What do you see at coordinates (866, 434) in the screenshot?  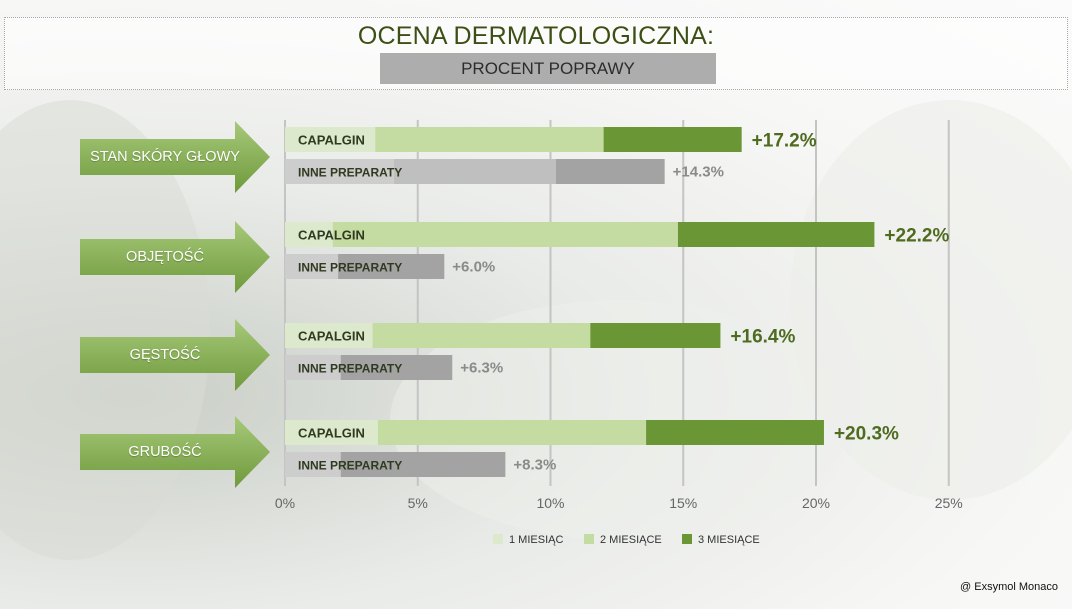 I see `total-value-label: +20.3%` at bounding box center [866, 434].